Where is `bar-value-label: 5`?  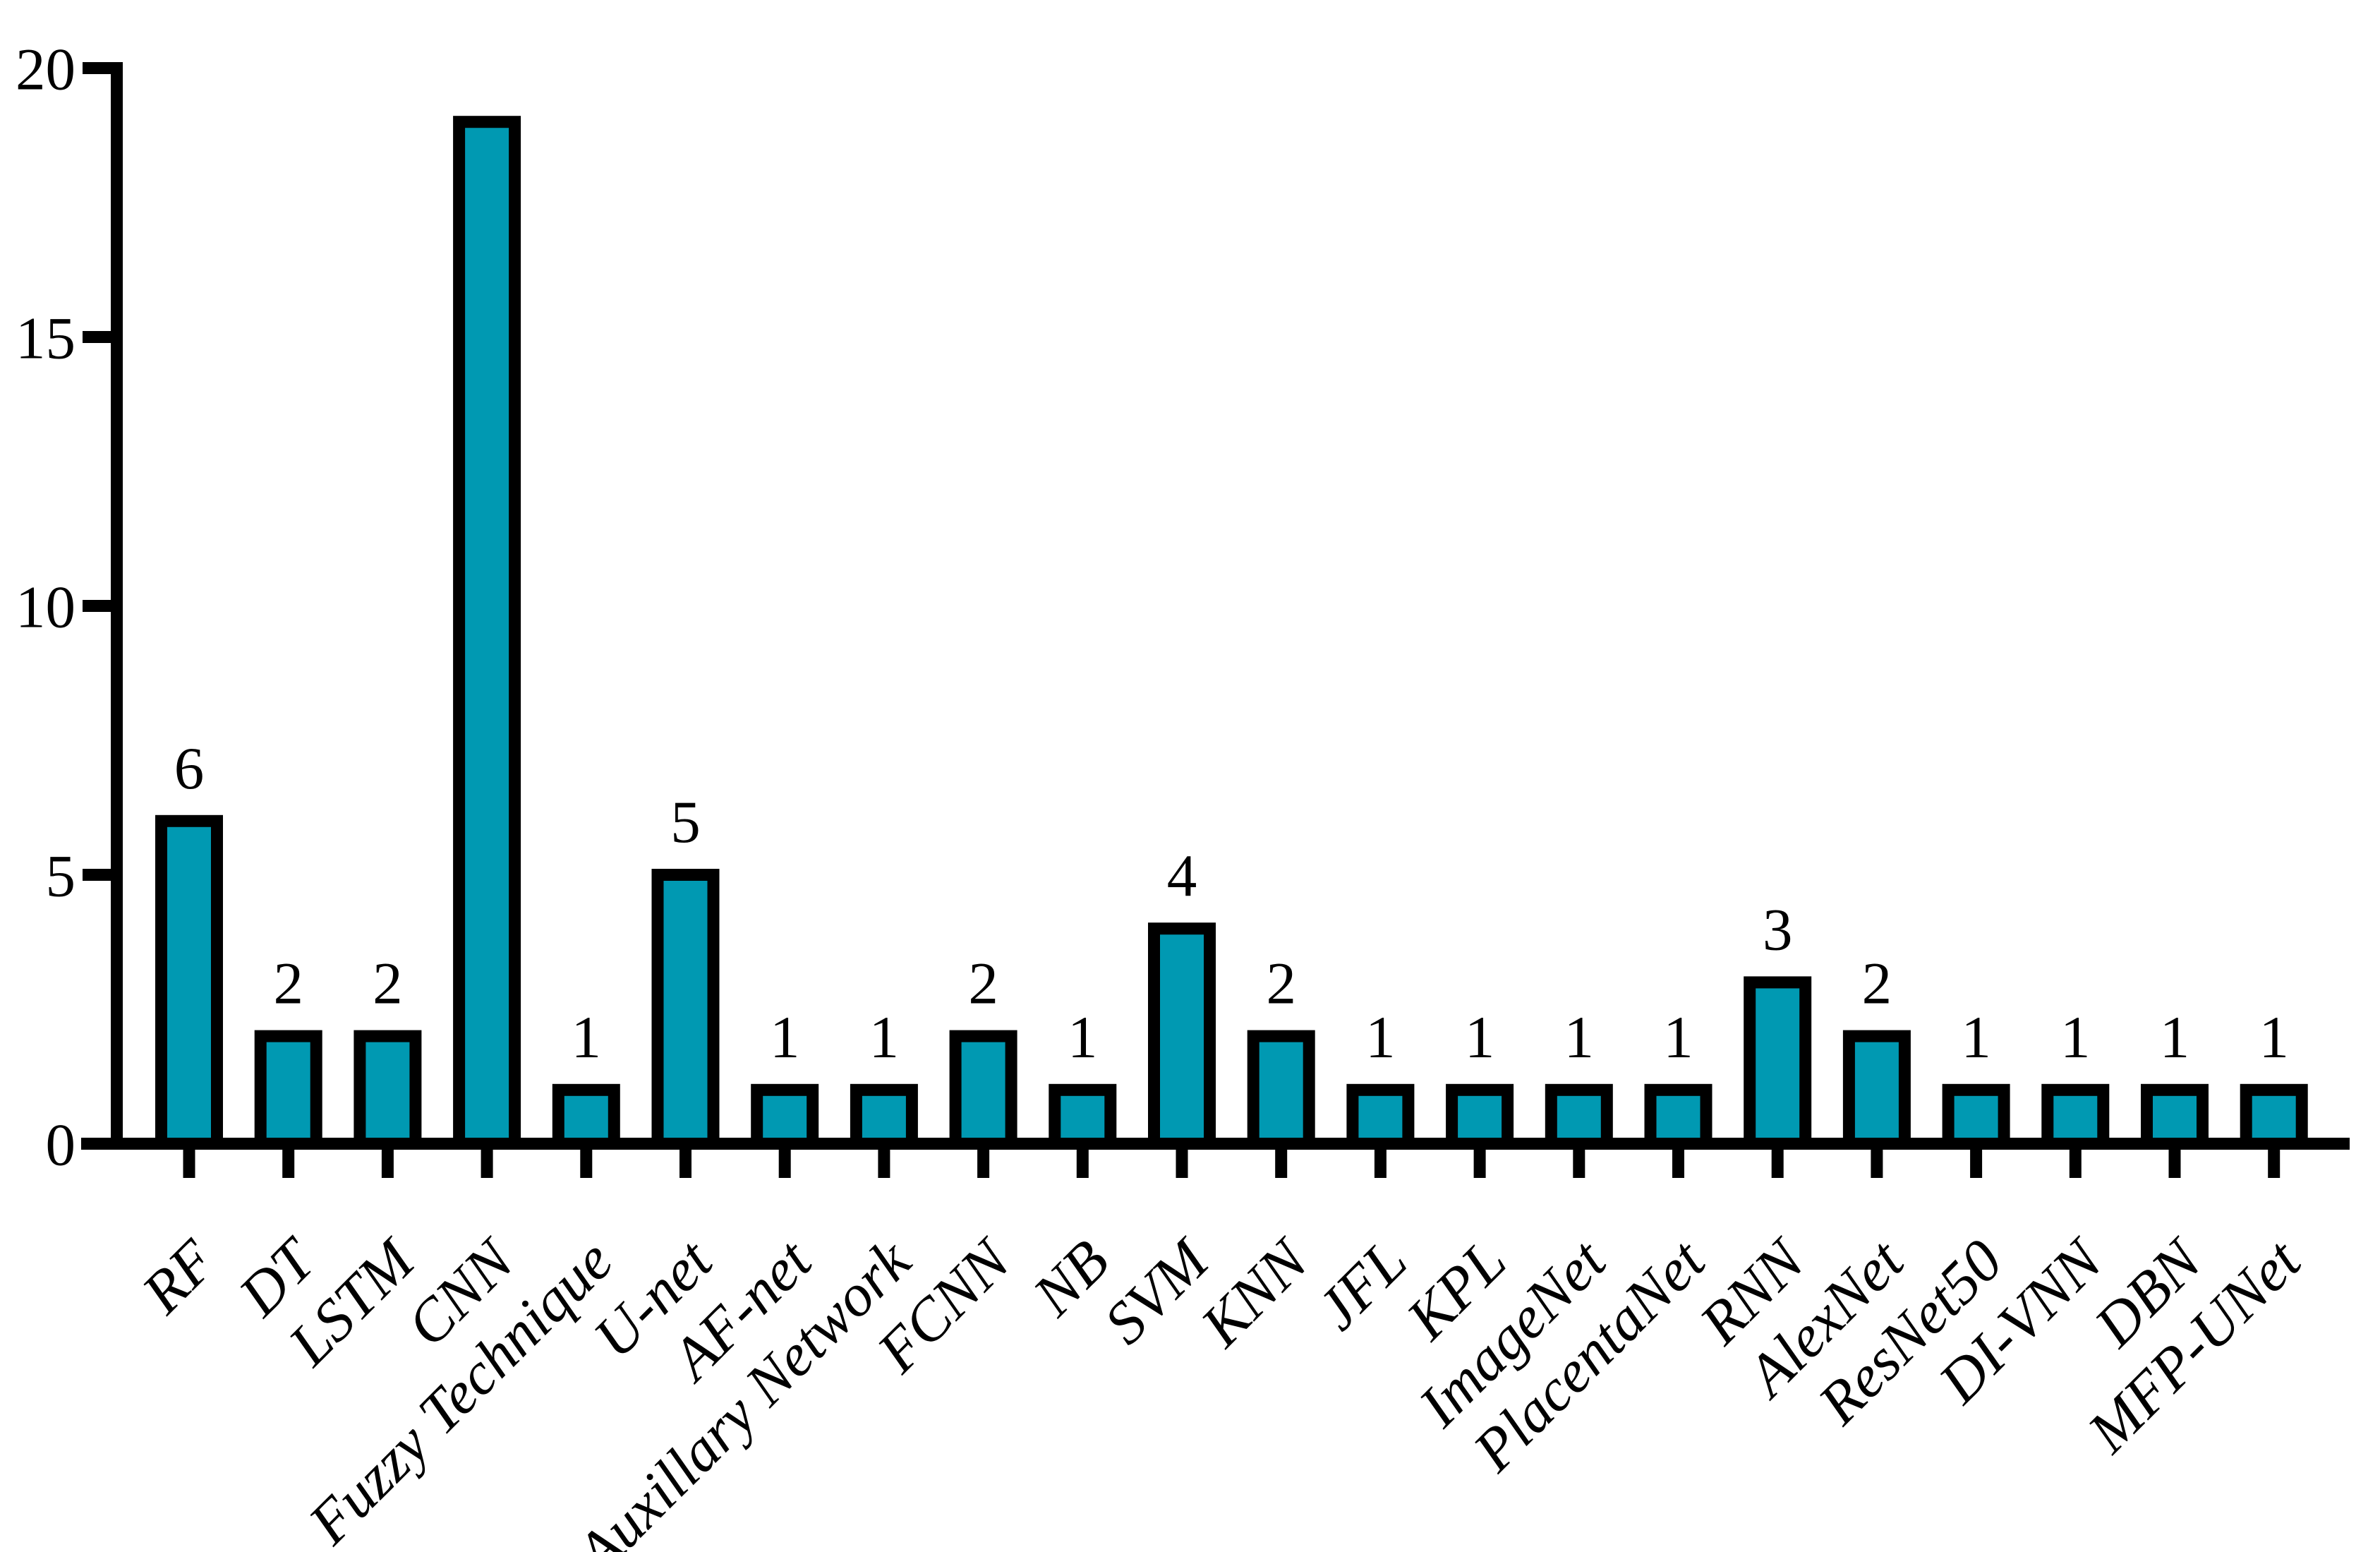 bar-value-label: 5 is located at coordinates (686, 822).